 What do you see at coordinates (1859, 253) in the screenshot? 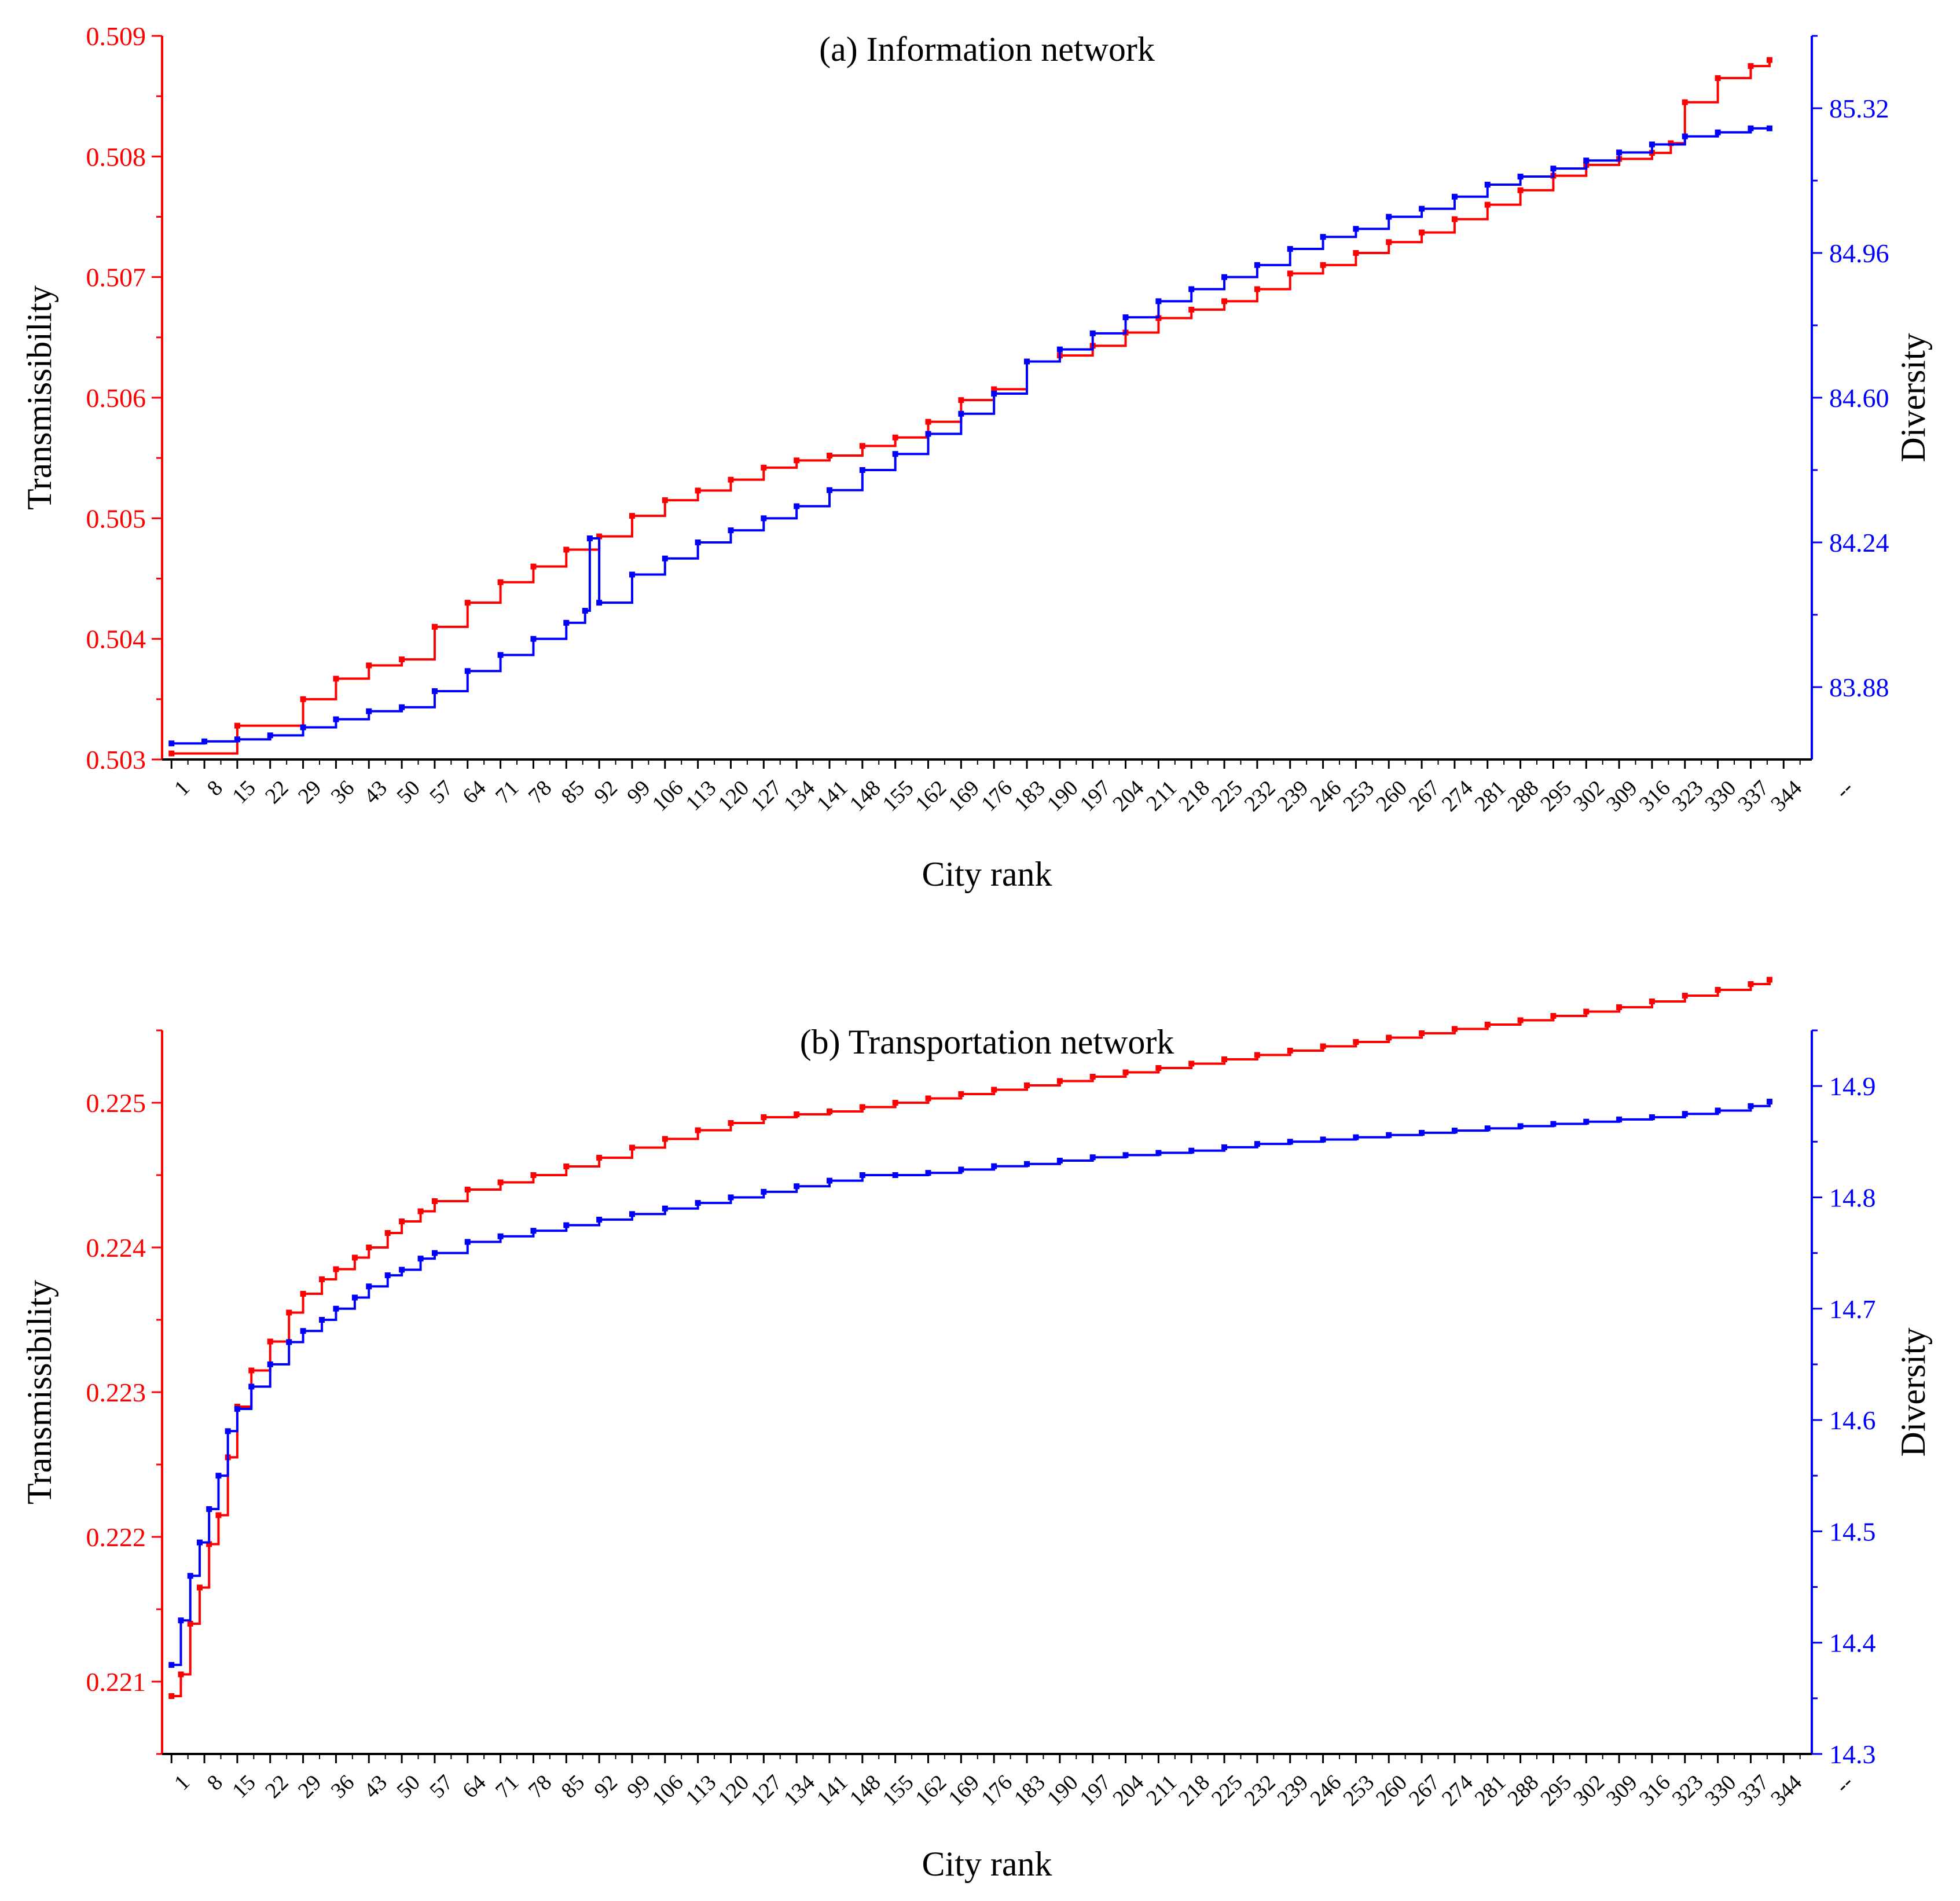
I see `chart-a-right-tick-label: 84.96` at bounding box center [1859, 253].